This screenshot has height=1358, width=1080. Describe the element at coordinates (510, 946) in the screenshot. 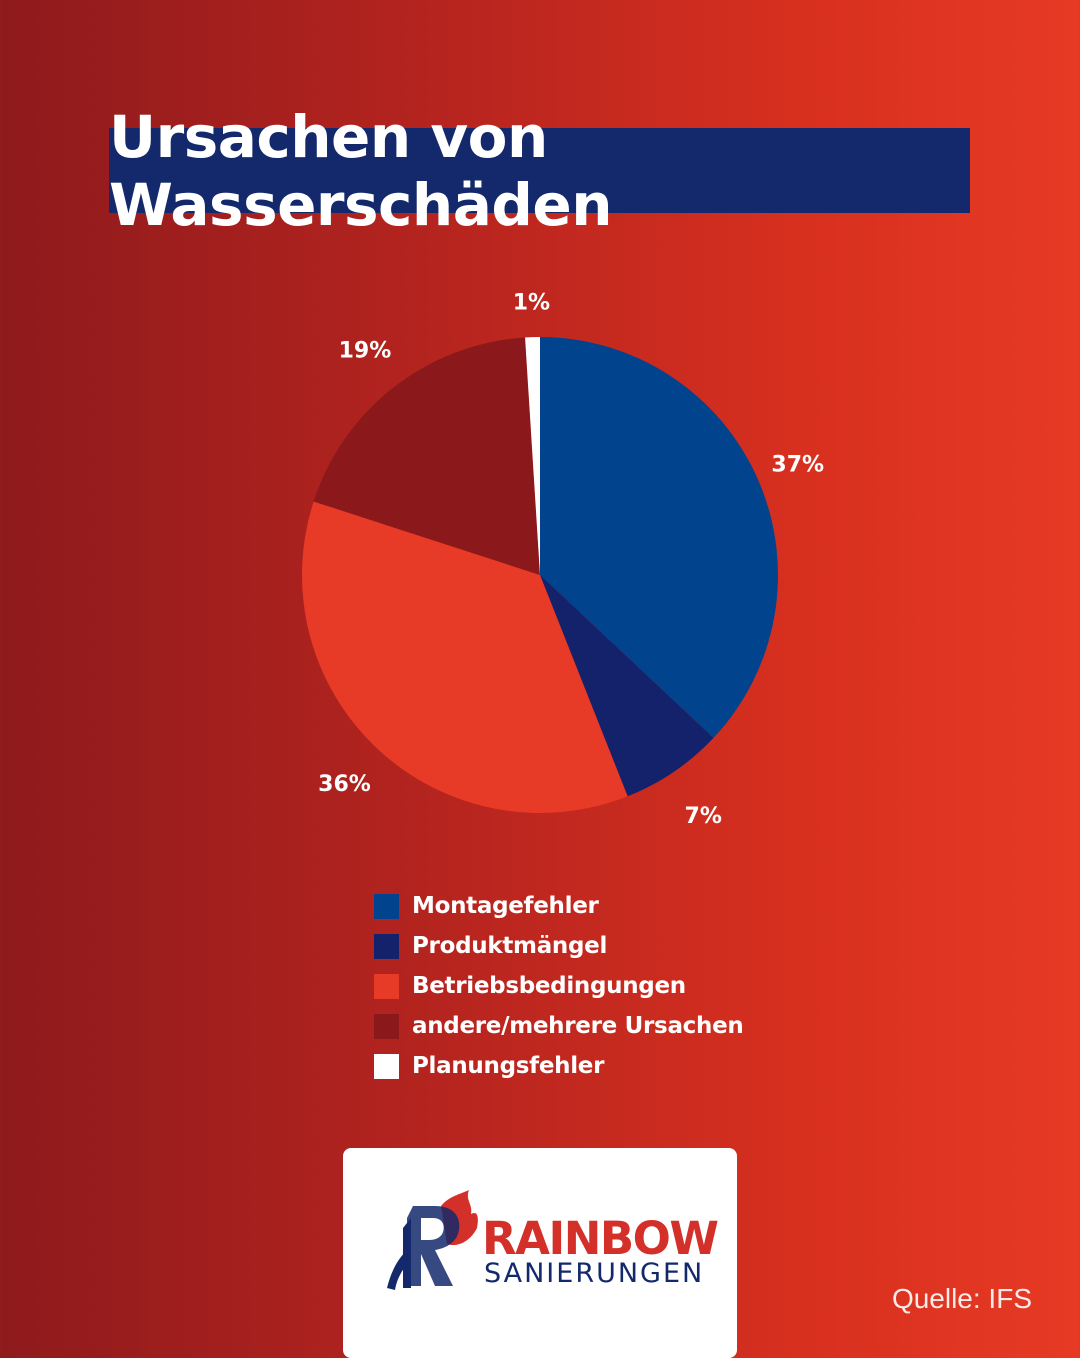

I see `legend-label: Produktmängel` at that location.